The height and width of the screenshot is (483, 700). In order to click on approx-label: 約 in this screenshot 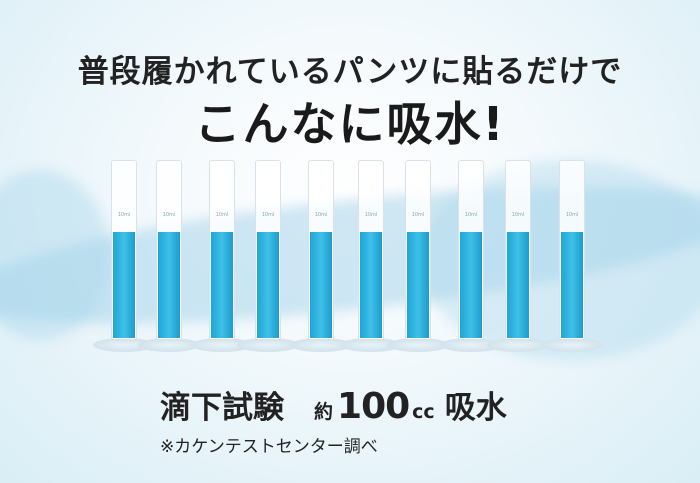, I will do `click(324, 412)`.